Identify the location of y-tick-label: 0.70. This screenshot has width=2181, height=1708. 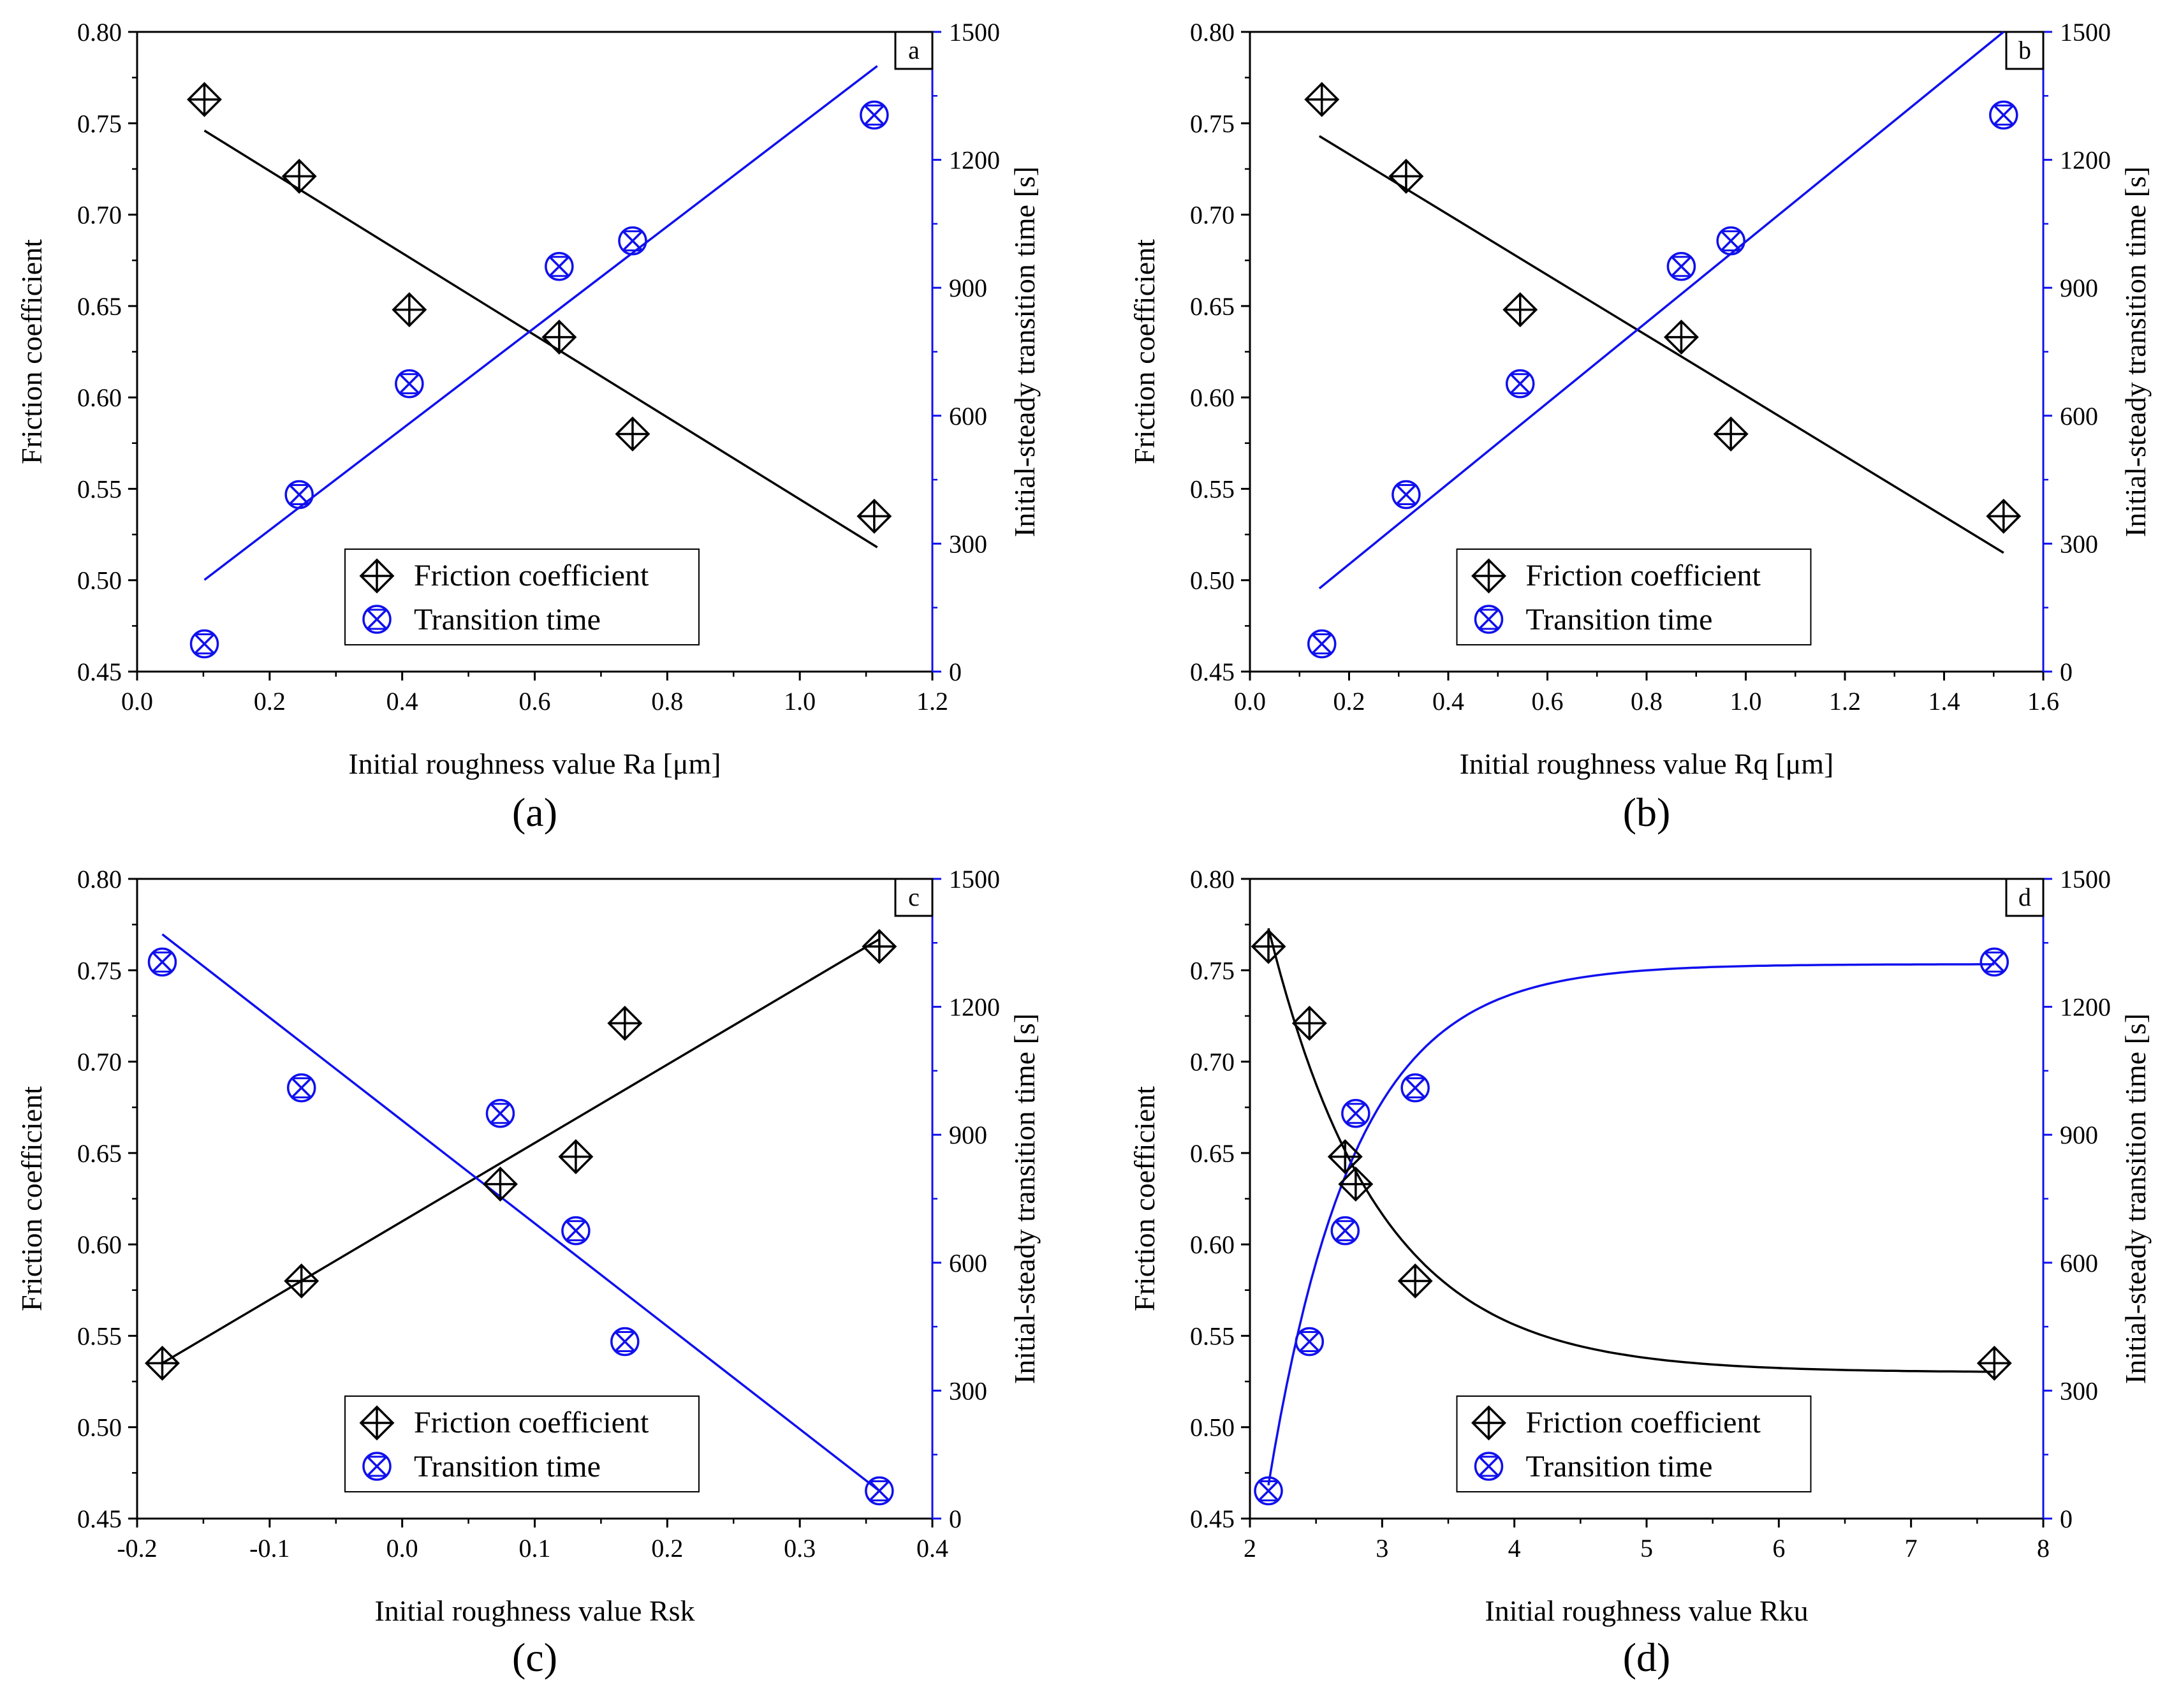
(1212, 1062).